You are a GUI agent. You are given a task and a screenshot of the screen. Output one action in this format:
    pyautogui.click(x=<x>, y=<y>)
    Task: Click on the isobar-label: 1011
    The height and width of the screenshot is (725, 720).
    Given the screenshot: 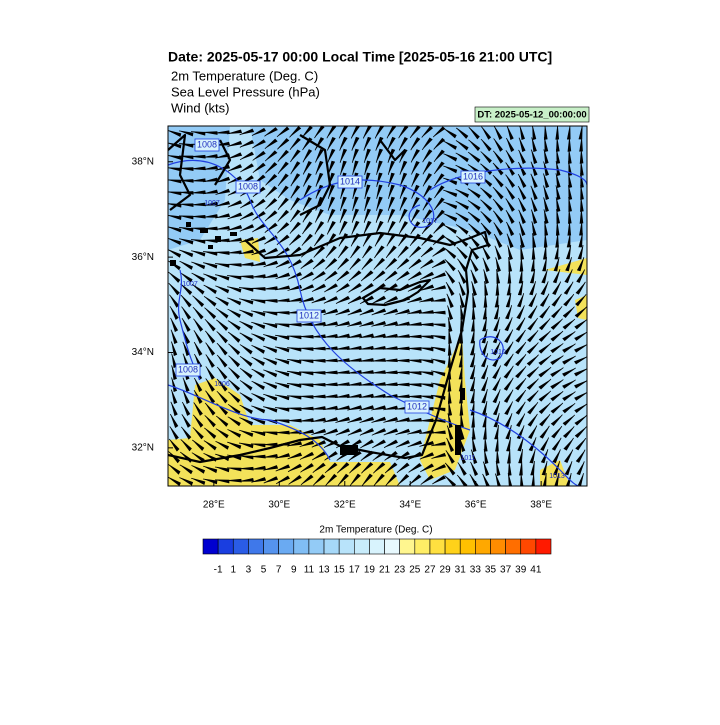 What is the action you would take?
    pyautogui.click(x=467, y=458)
    